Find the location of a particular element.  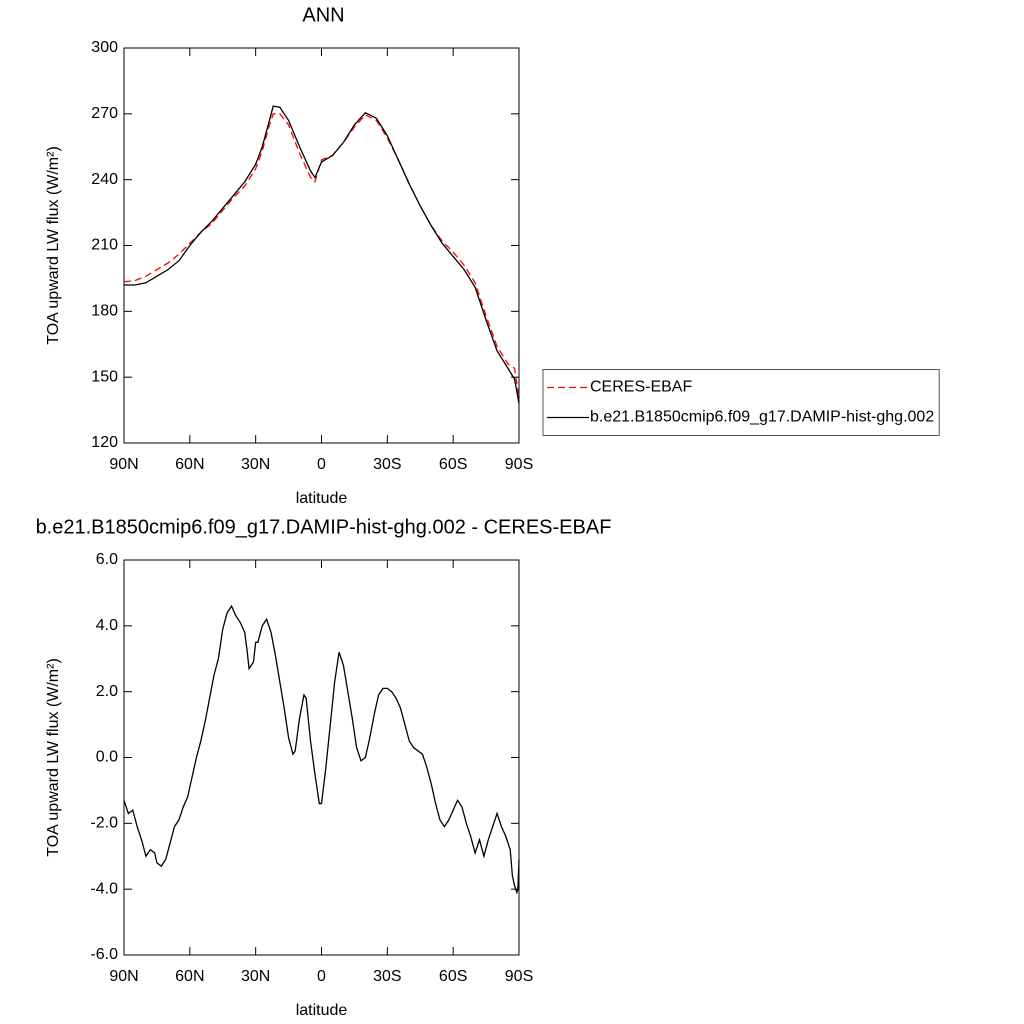

y-tick-label: 150 is located at coordinates (104, 376).